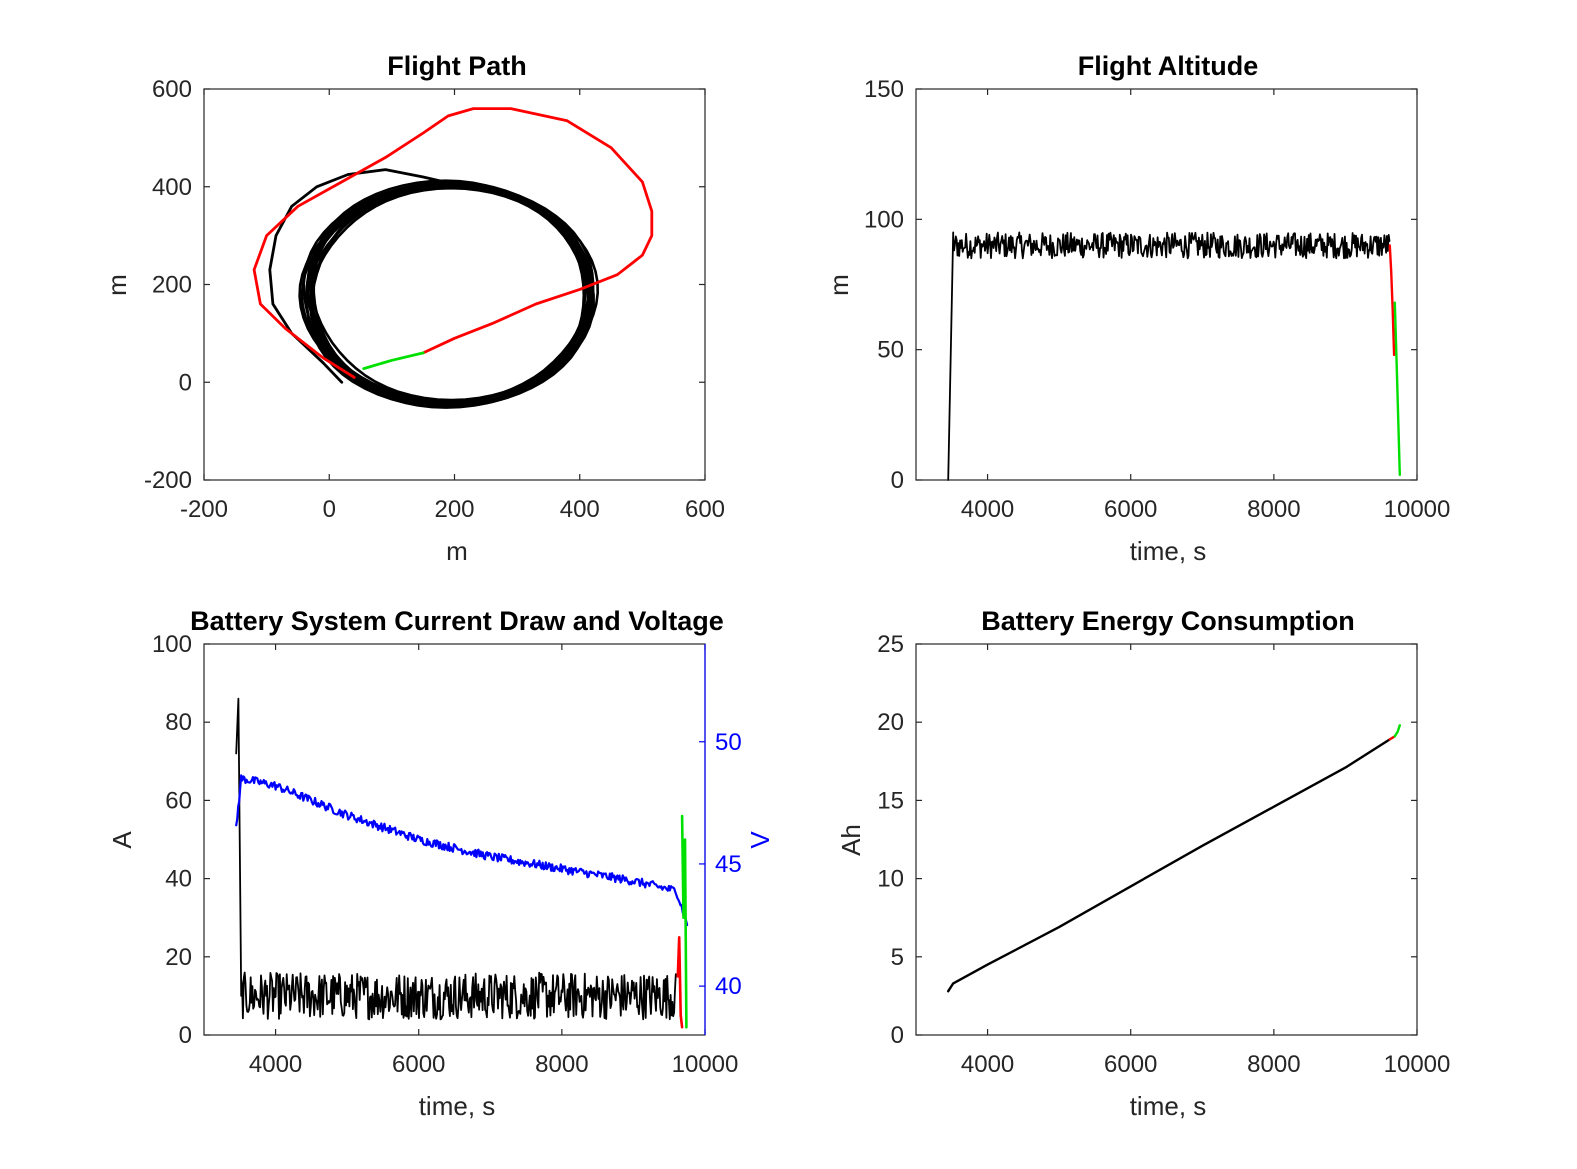  What do you see at coordinates (884, 89) in the screenshot?
I see `y-tick-label: 150` at bounding box center [884, 89].